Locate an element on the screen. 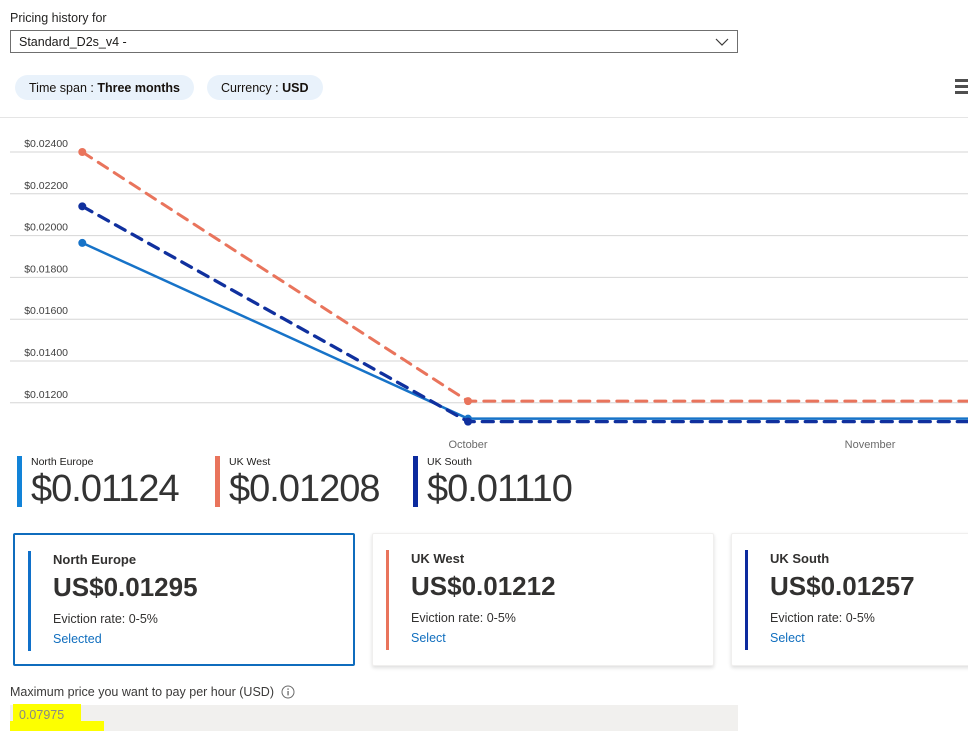 The width and height of the screenshot is (968, 755). max-price-value: 0.07975 is located at coordinates (42, 715).